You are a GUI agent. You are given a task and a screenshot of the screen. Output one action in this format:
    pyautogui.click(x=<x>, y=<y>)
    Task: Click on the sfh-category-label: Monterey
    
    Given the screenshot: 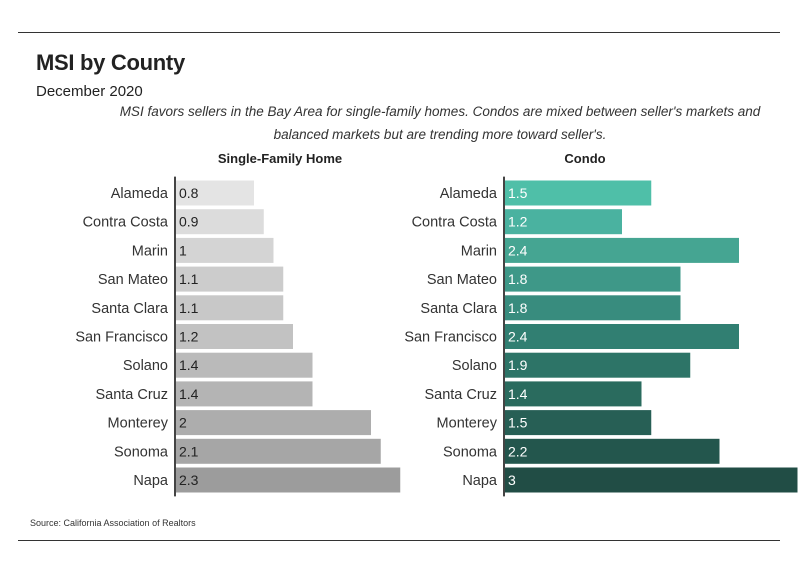 What is the action you would take?
    pyautogui.click(x=138, y=424)
    